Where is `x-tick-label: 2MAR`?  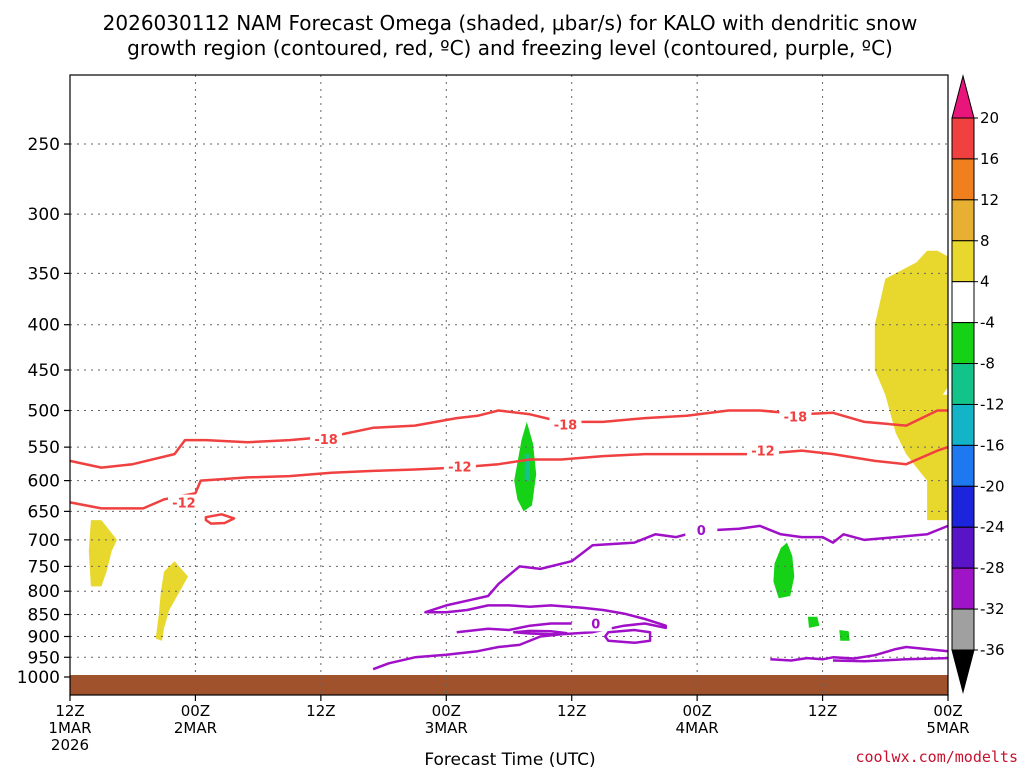
x-tick-label: 2MAR is located at coordinates (195, 728).